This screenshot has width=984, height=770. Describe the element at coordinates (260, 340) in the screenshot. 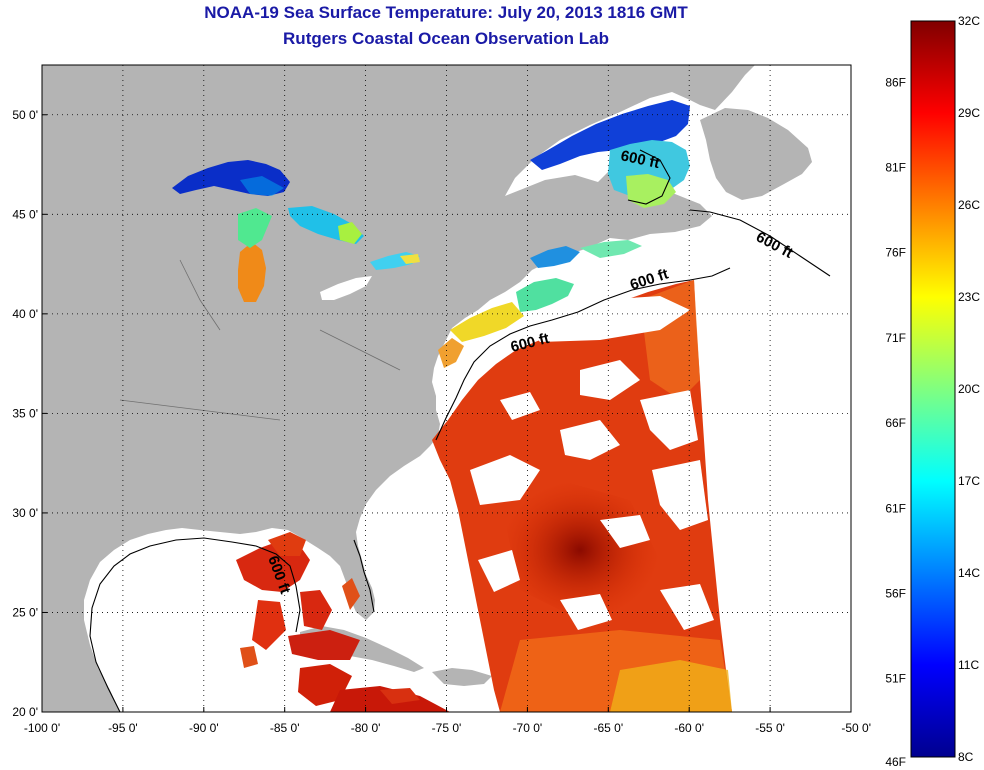

I see `coastline-detail` at that location.